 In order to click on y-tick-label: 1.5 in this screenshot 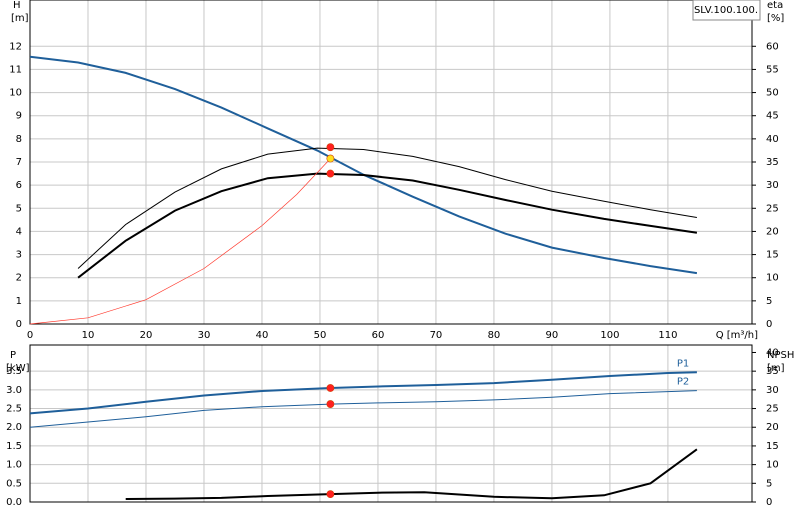, I will do `click(14, 446)`.